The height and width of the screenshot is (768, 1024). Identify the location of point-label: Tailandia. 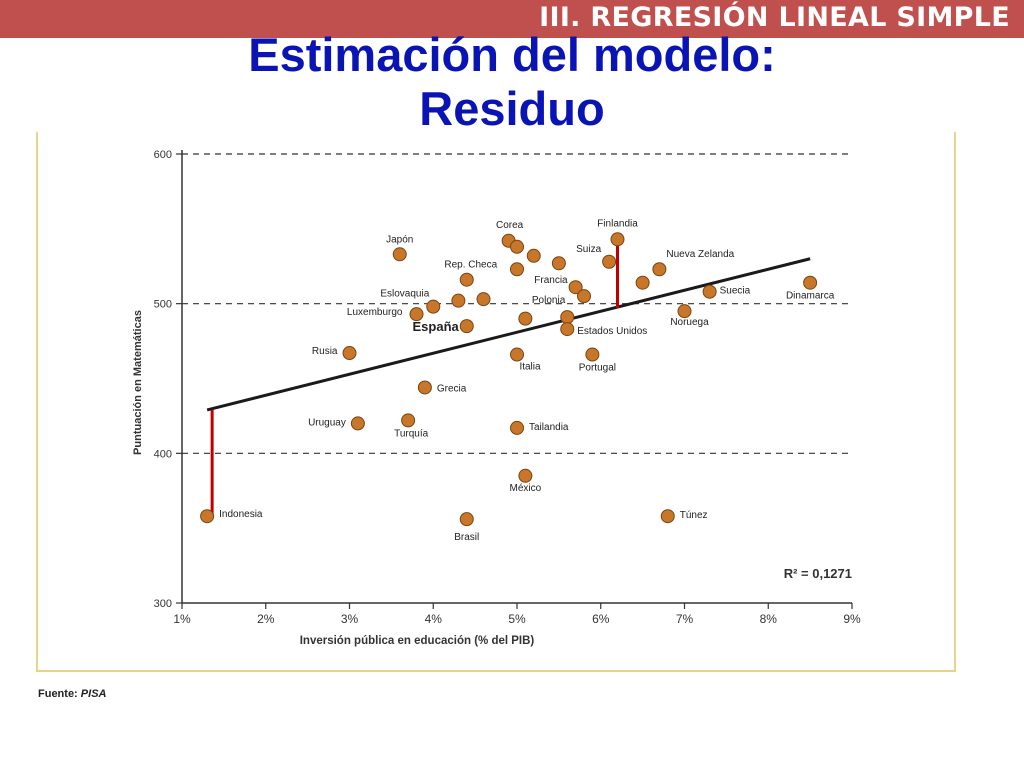
(549, 427).